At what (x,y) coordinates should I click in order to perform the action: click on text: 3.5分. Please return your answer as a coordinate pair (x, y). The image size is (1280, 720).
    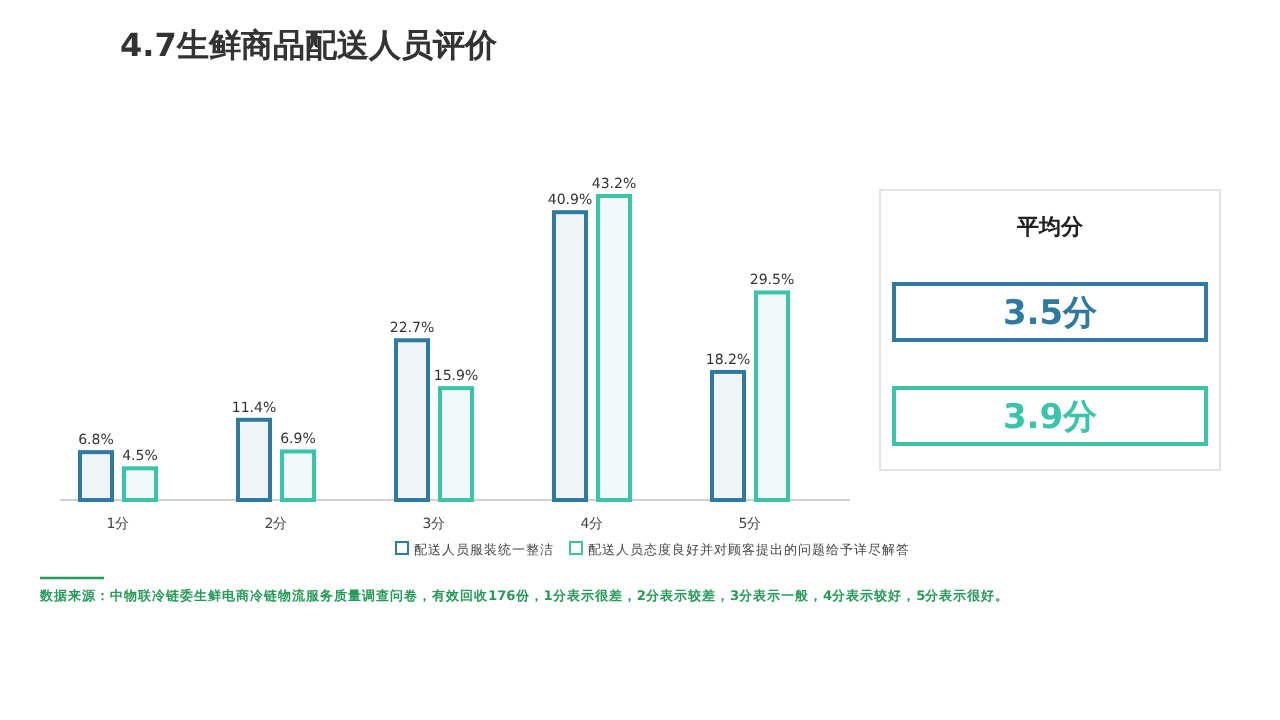
    Looking at the image, I should click on (1051, 314).